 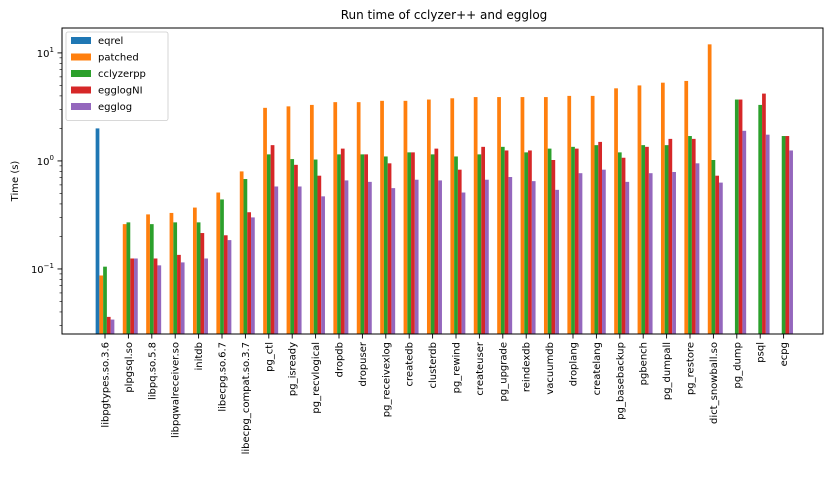 What do you see at coordinates (691, 368) in the screenshot?
I see `x-tick-label: pg_restore` at bounding box center [691, 368].